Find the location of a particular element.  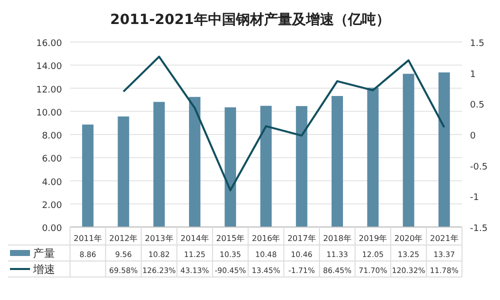

y-tick-label: 14.00 is located at coordinates (49, 67).